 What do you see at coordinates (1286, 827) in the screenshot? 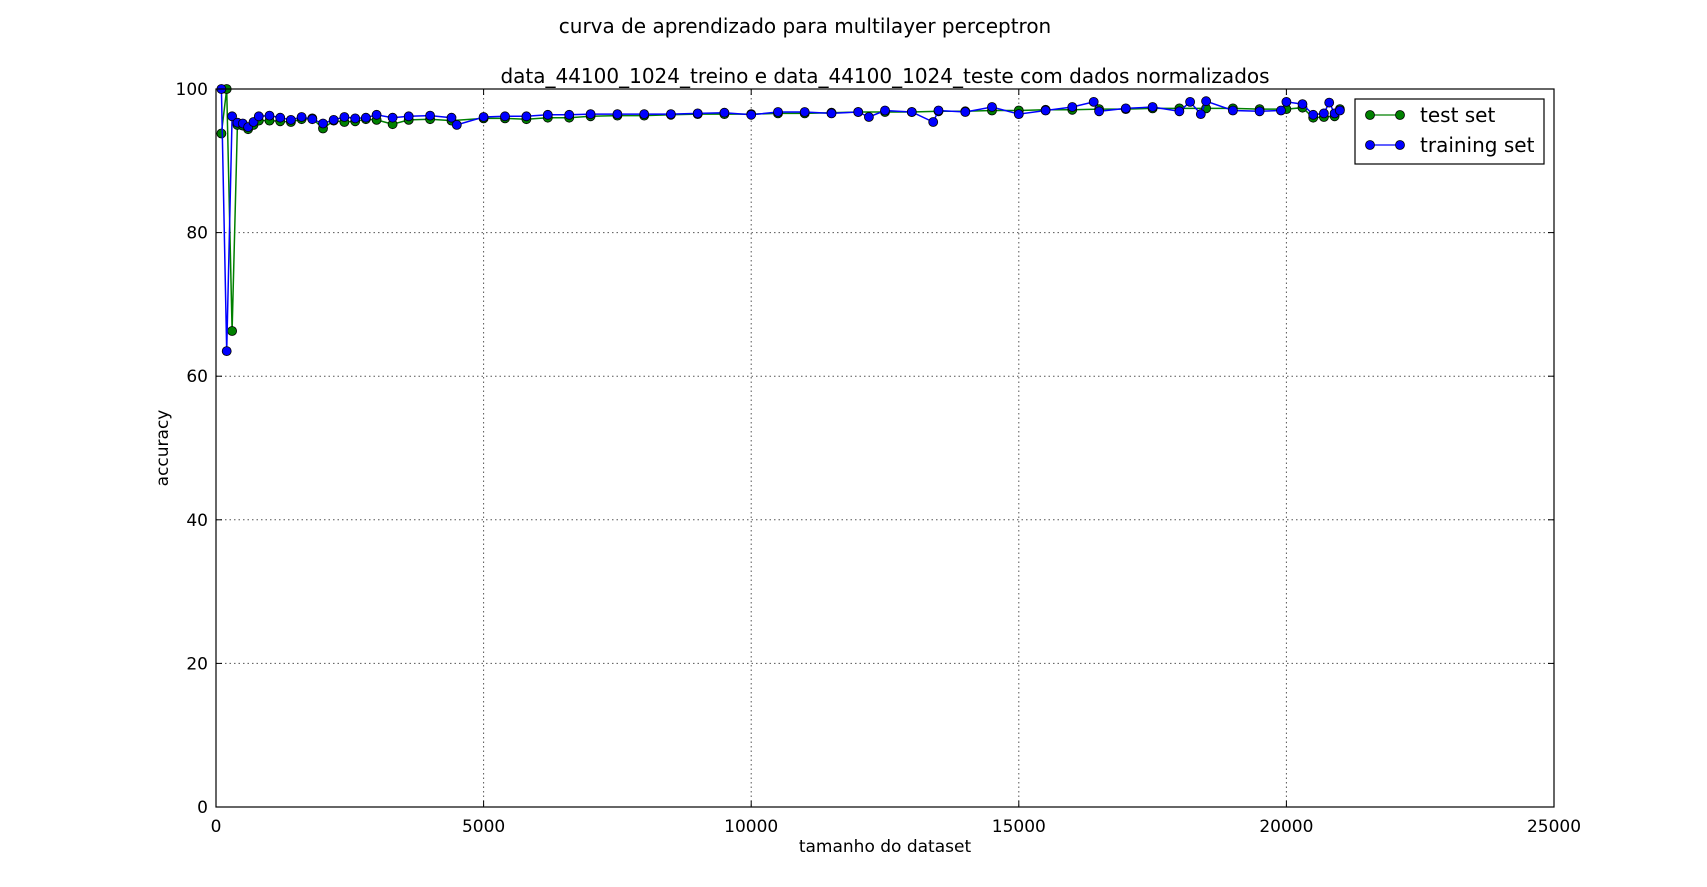
I see `x-tick-label: 20000` at bounding box center [1286, 827].